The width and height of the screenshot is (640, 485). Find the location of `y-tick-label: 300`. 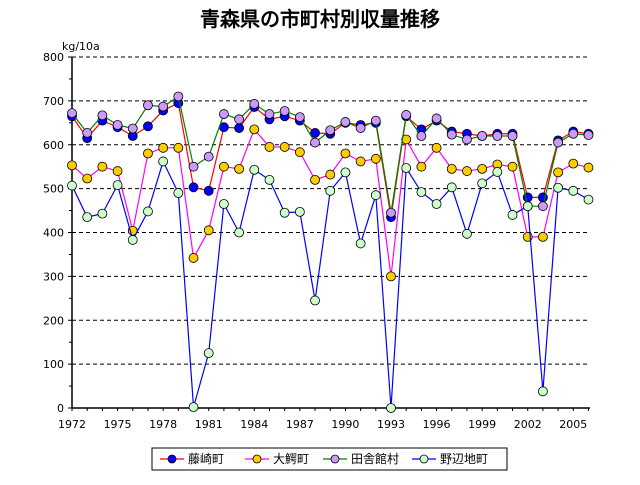

y-tick-label: 300 is located at coordinates (53, 276).